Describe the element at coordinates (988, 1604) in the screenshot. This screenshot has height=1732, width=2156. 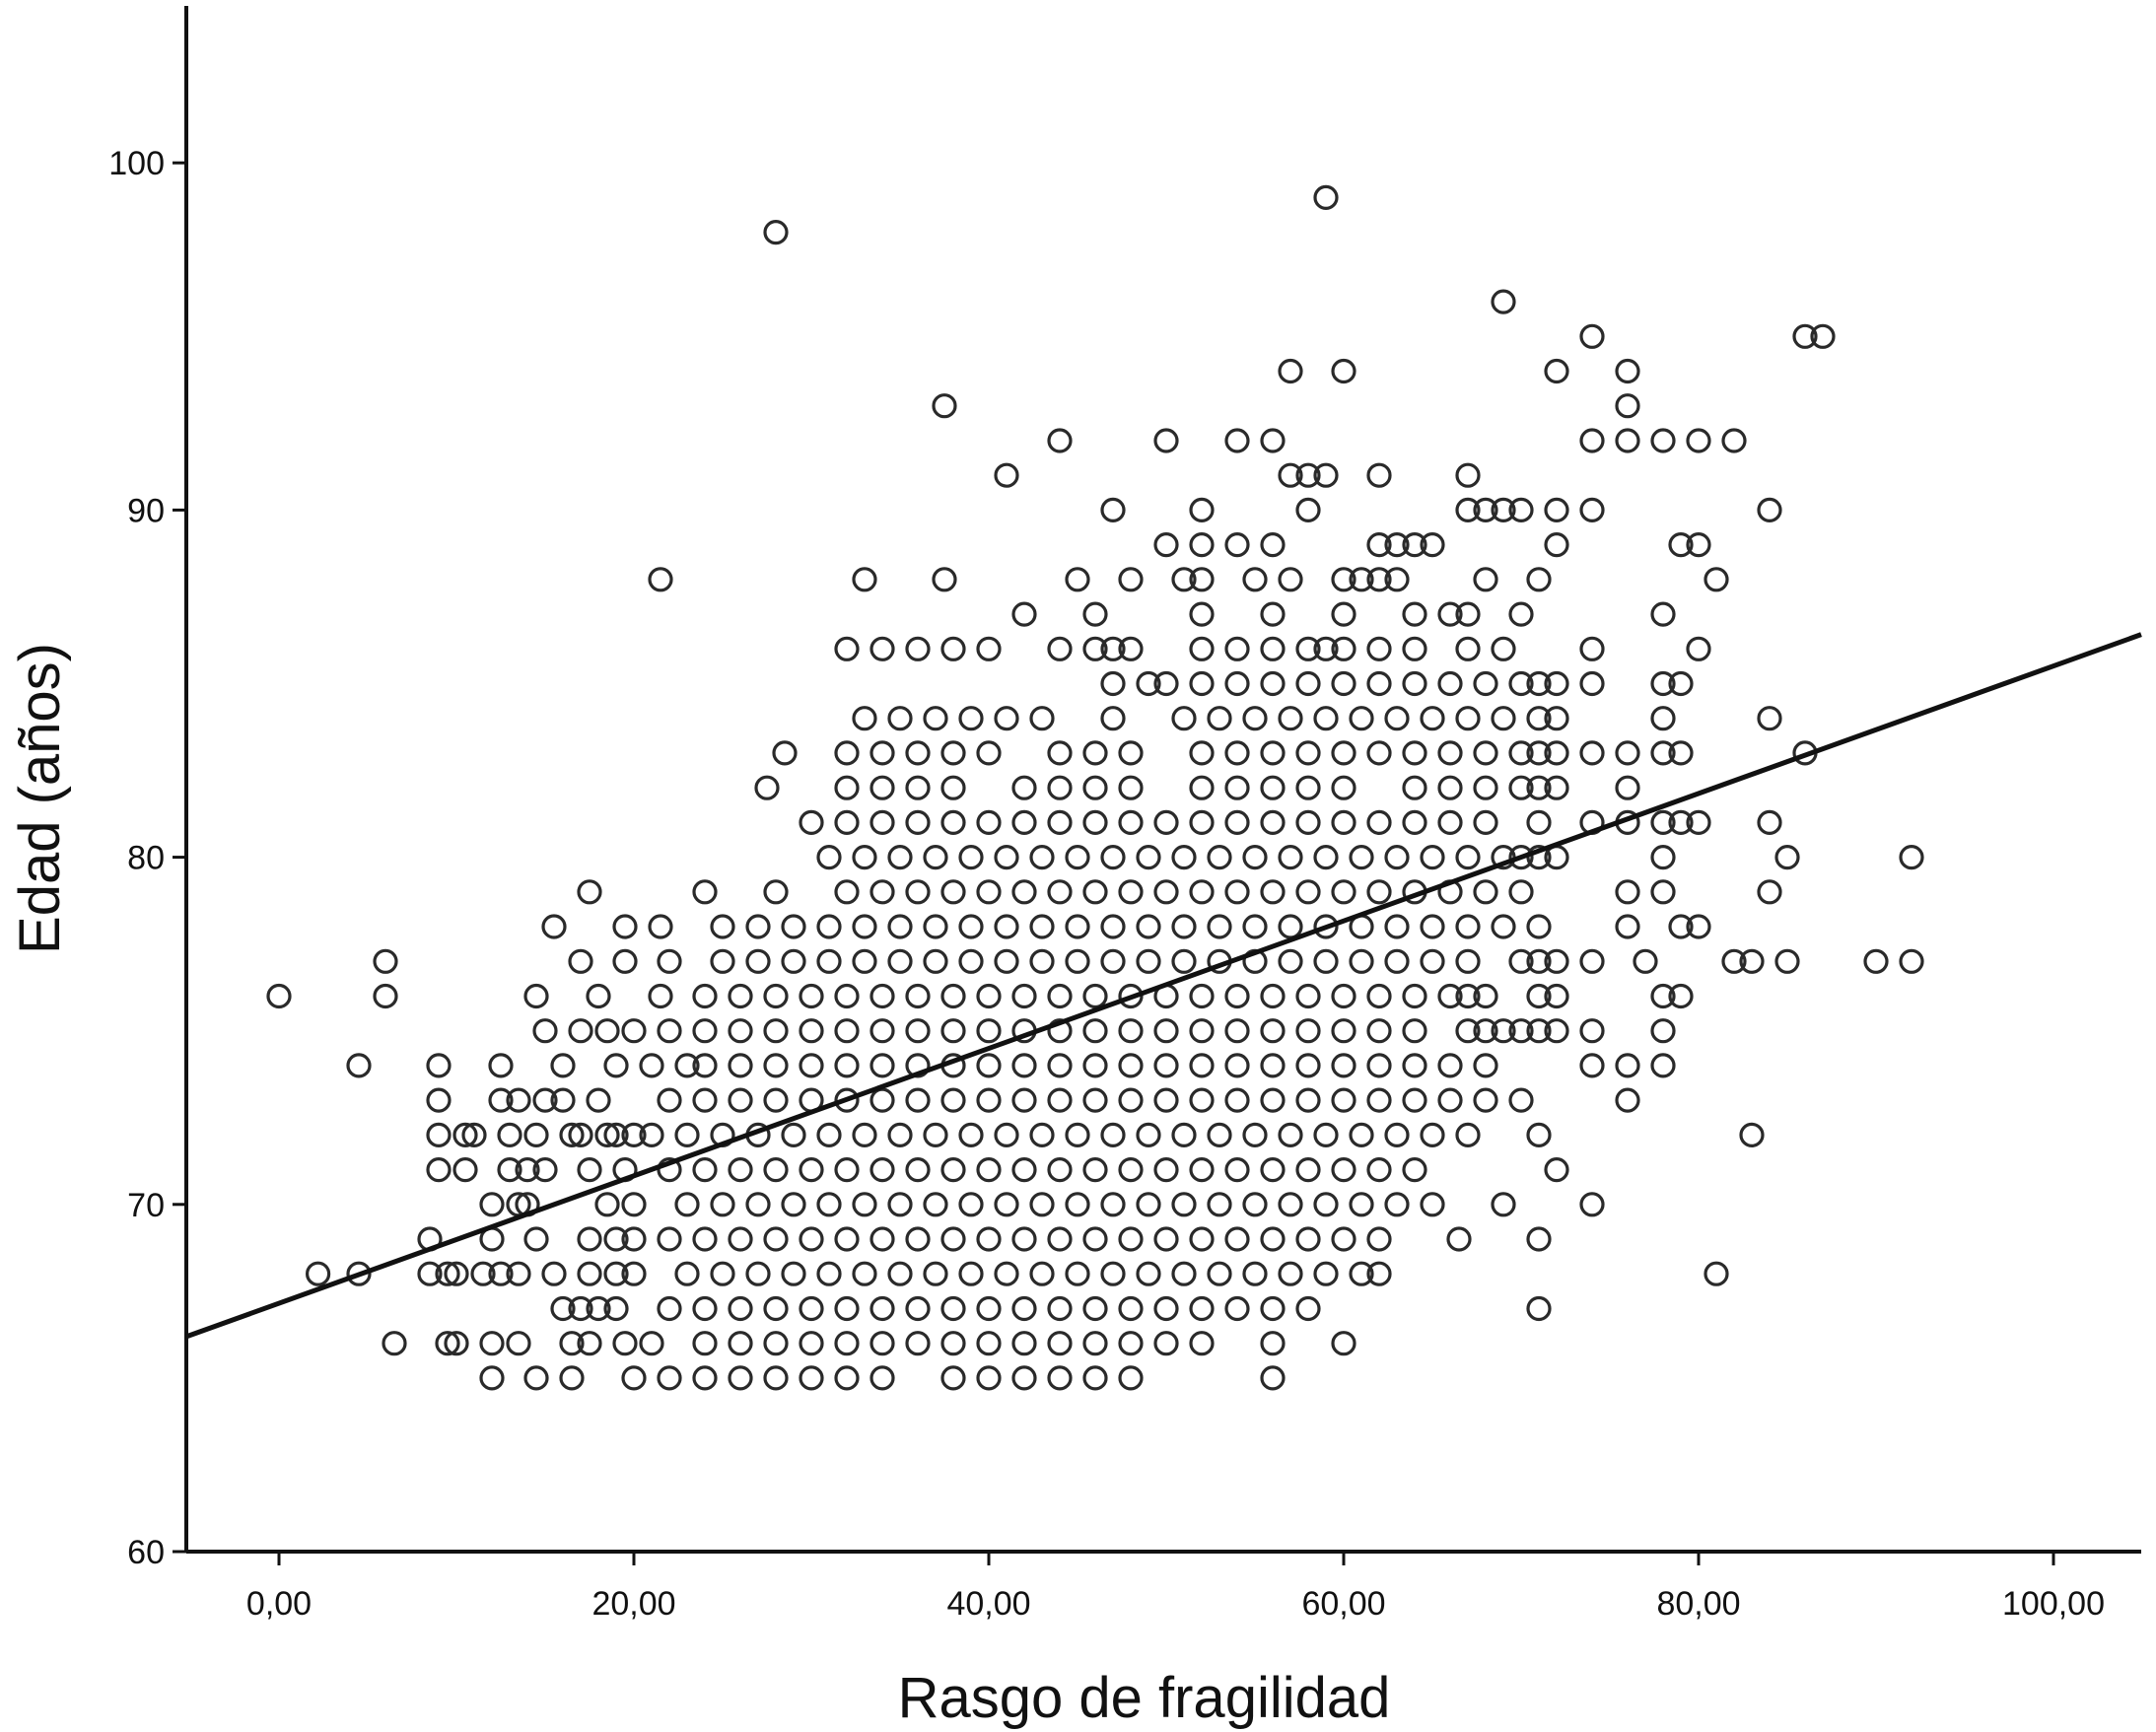
I see `x-tick-label: 40,00` at that location.